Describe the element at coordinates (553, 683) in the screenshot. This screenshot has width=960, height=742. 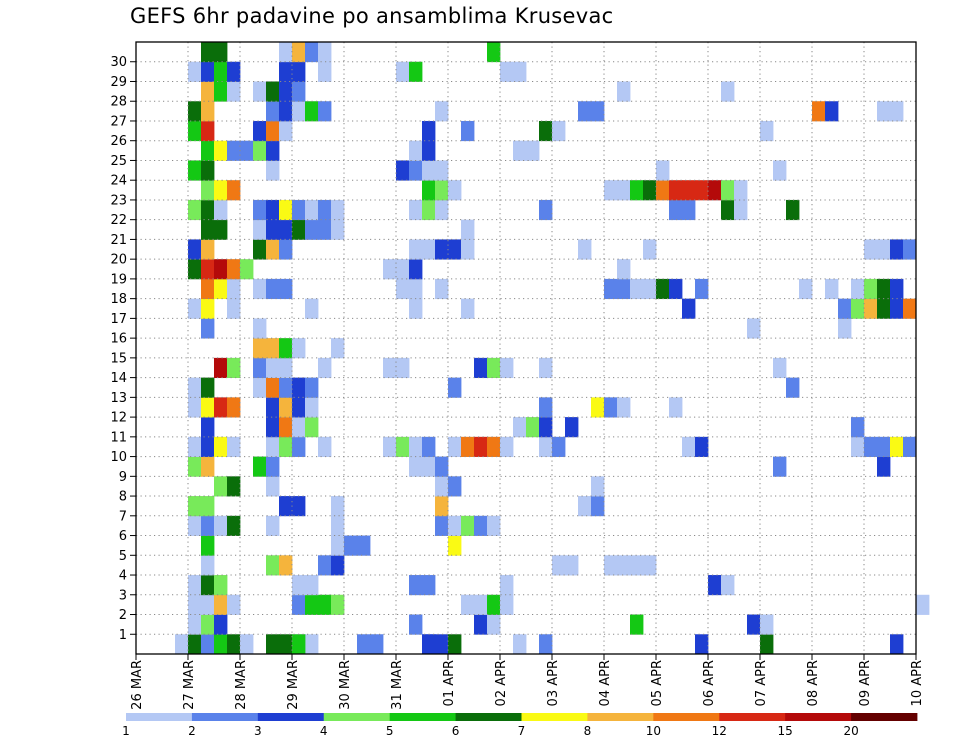
I see `x-tick-label: 03 APR` at that location.